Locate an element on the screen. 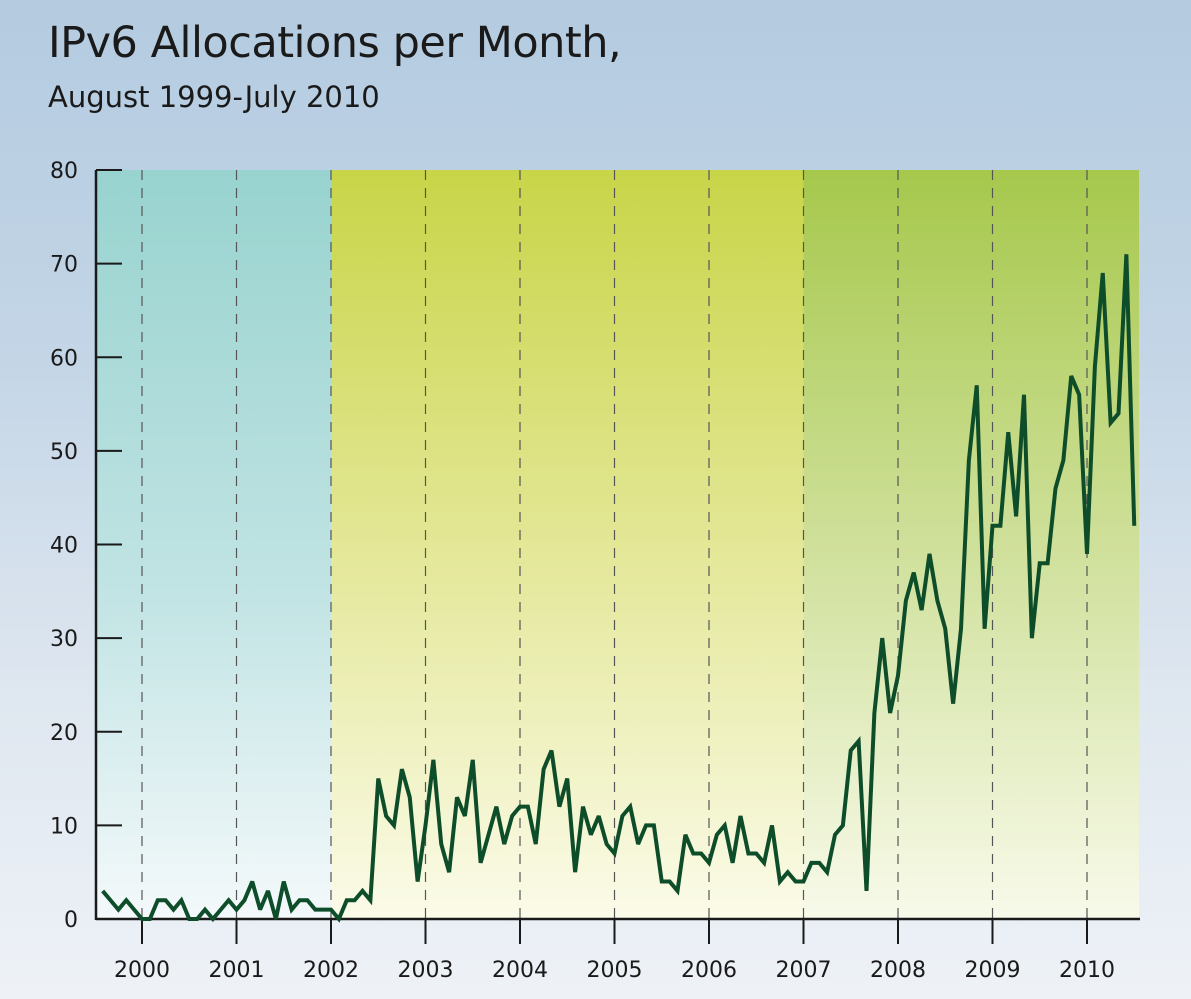  x-tick-label: 2007 is located at coordinates (804, 970).